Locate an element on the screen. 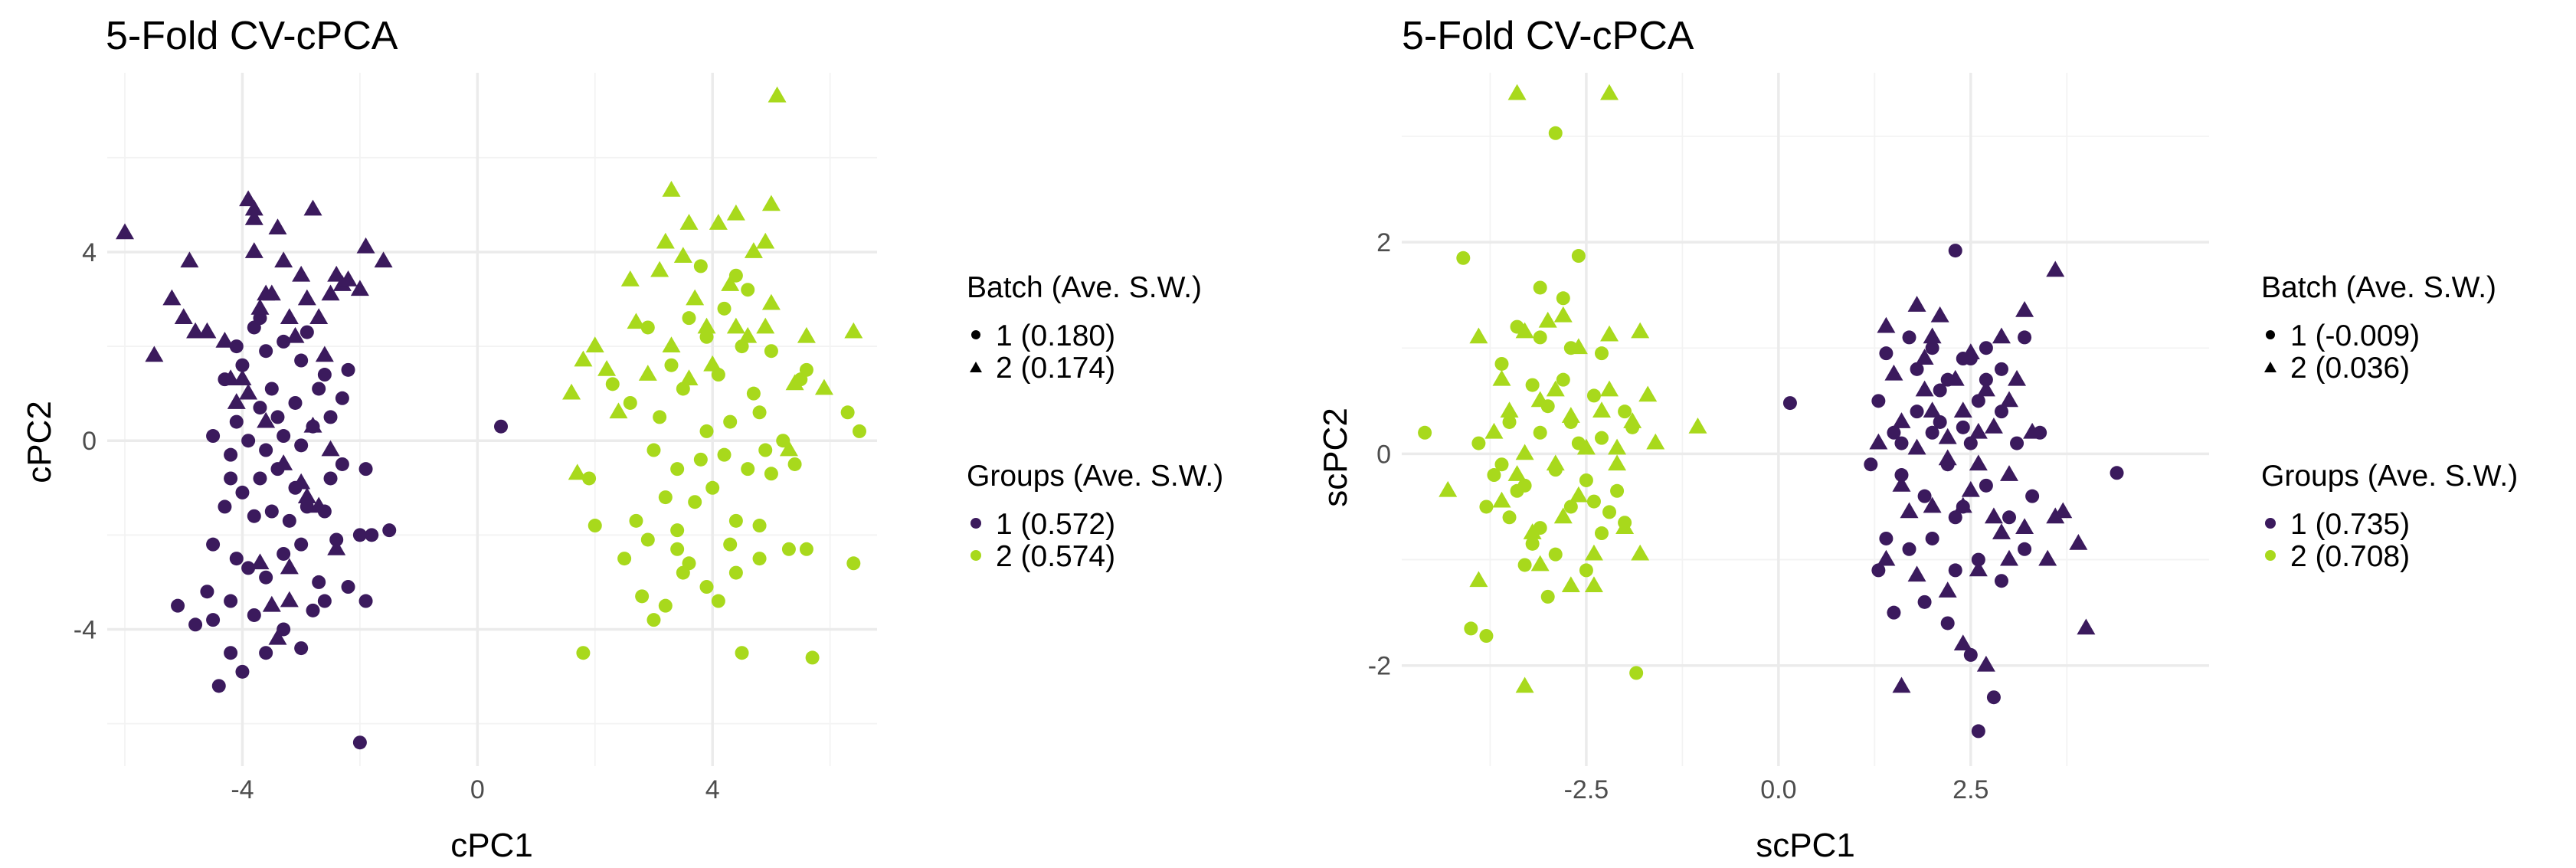  y-tick-label: 2 is located at coordinates (1383, 242).